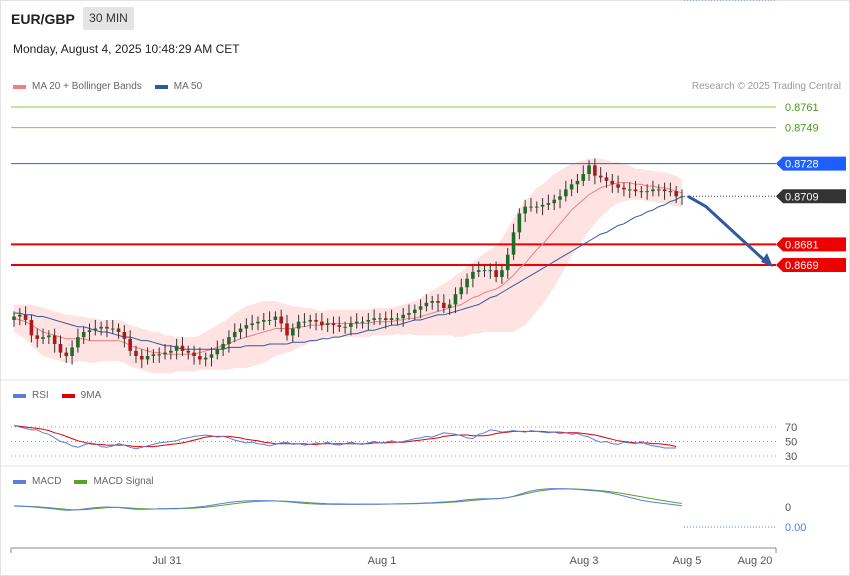 This screenshot has width=850, height=576. I want to click on time-axis-label: Aug 20, so click(755, 561).